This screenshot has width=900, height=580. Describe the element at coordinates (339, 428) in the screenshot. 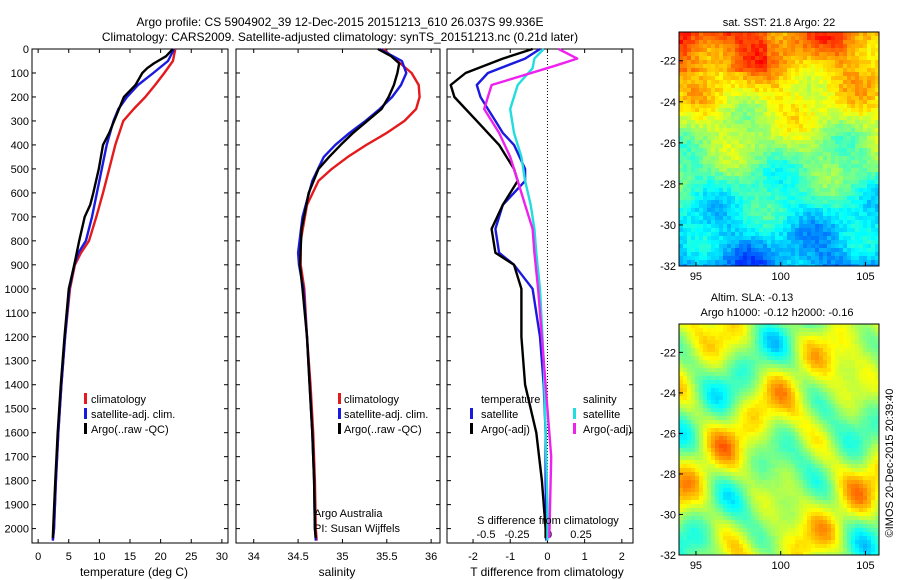

I see `legend-swatch-argo` at that location.